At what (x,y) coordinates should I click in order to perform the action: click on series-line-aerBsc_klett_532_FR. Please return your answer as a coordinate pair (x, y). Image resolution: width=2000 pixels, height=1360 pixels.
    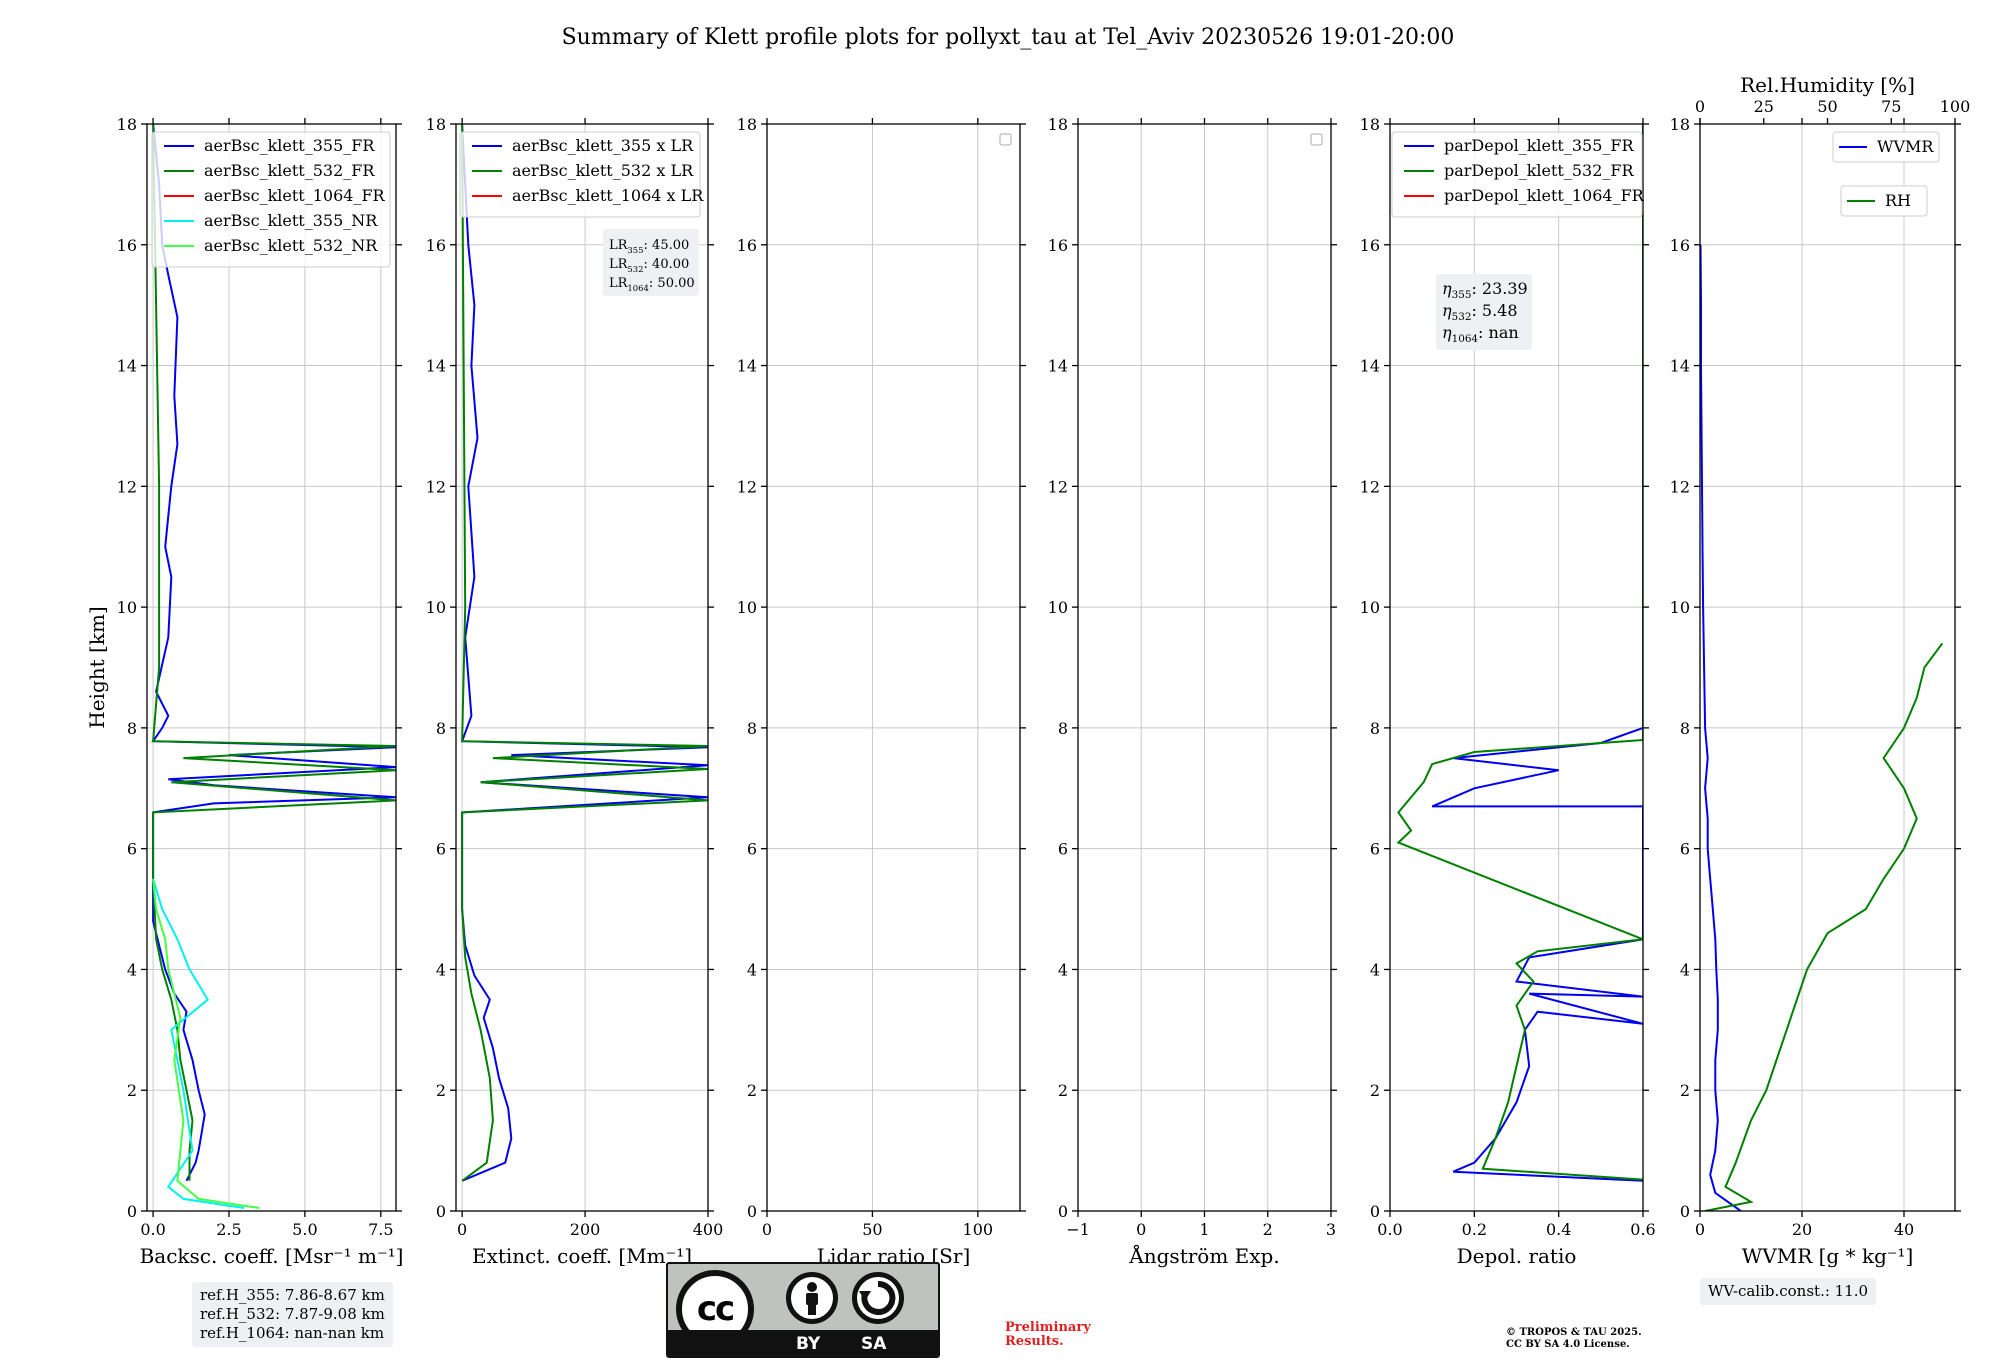
    Looking at the image, I should click on (274, 652).